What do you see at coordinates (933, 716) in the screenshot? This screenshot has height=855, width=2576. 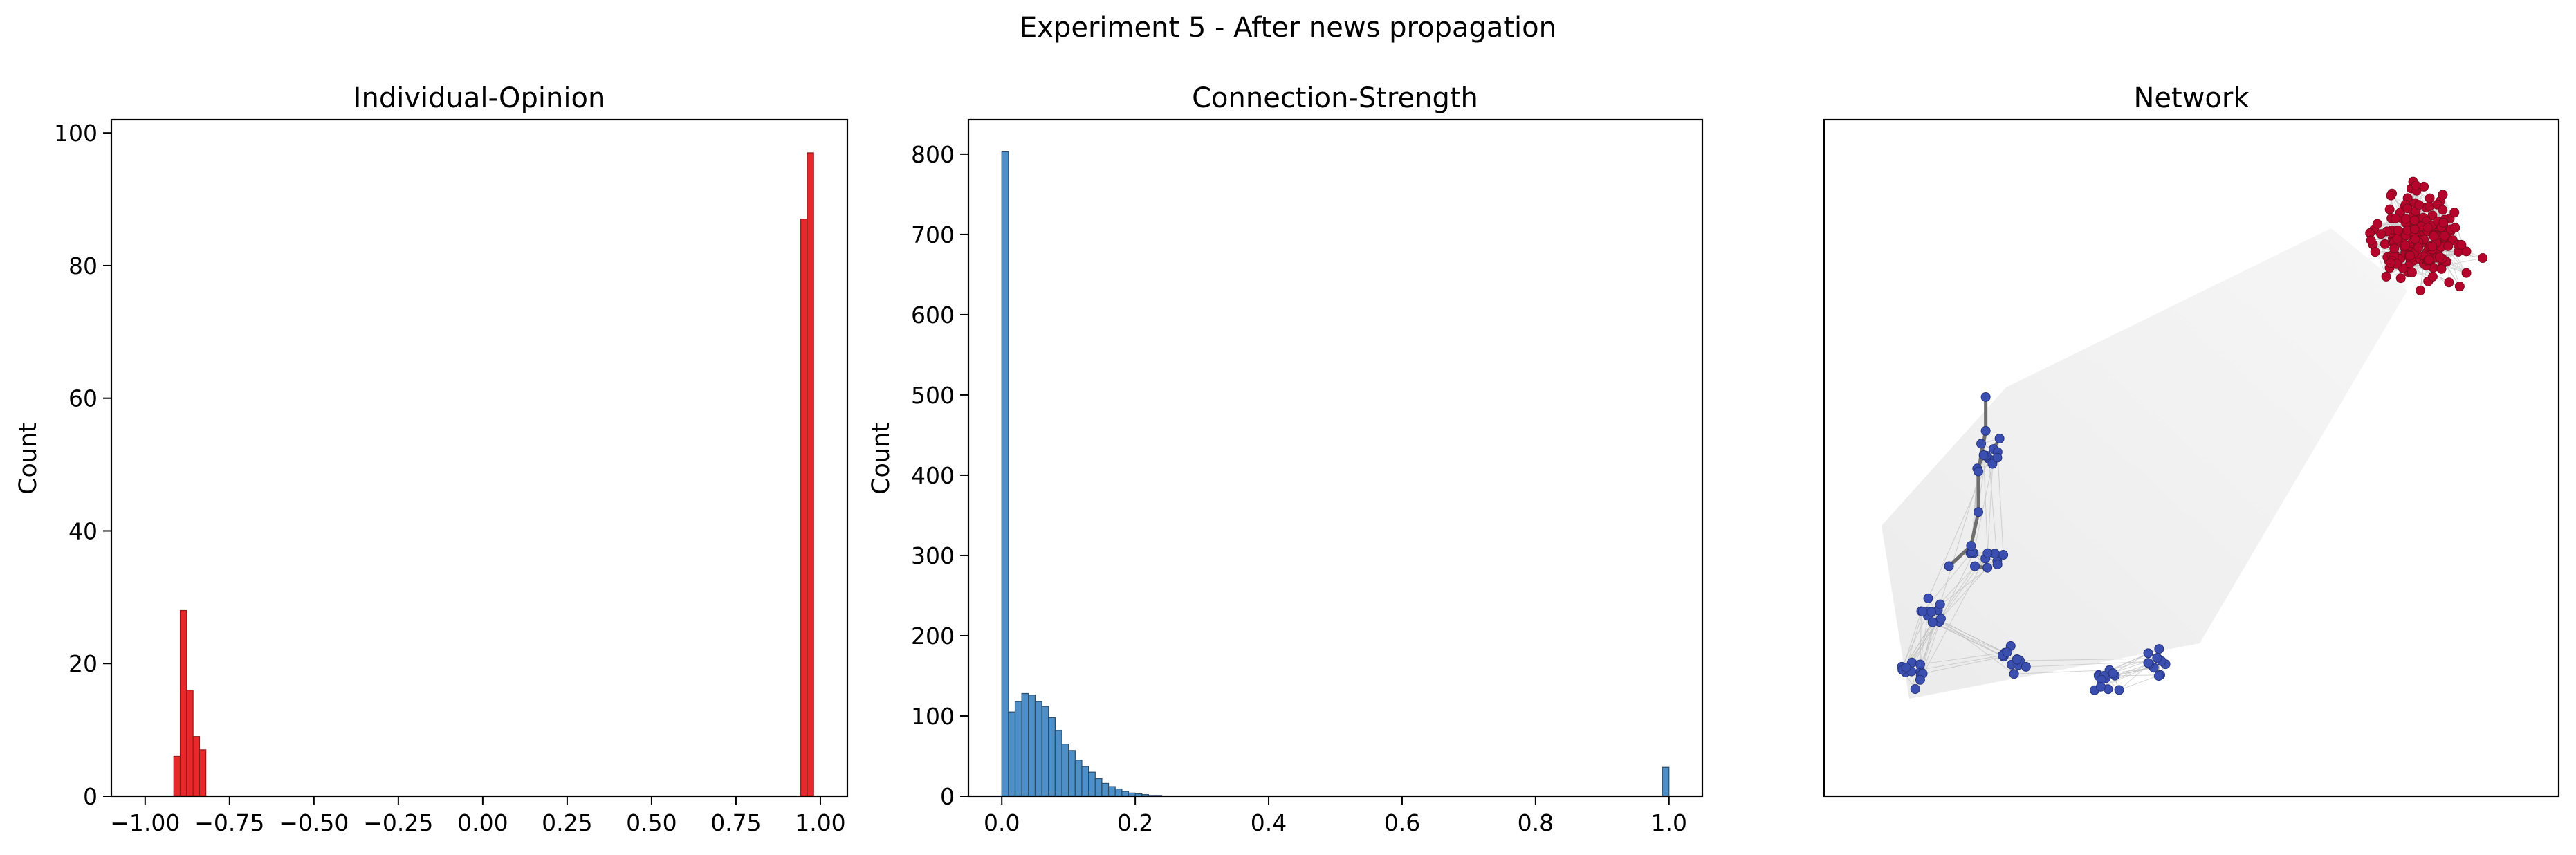 I see `y-tick-label: 100` at bounding box center [933, 716].